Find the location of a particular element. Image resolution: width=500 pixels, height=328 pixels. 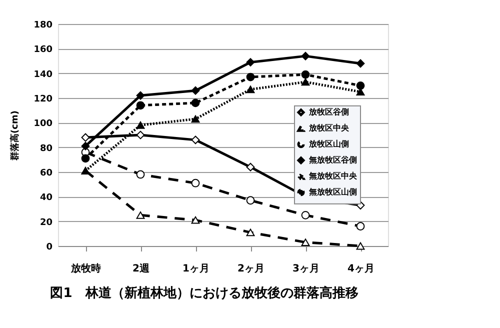

text: 図1 林道（新植林地）における放牧後の群落高推移 is located at coordinates (204, 293).